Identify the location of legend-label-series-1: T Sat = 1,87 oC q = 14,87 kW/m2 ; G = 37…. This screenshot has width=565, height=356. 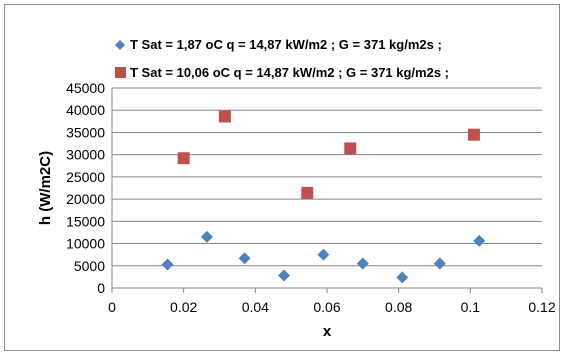
(286, 44).